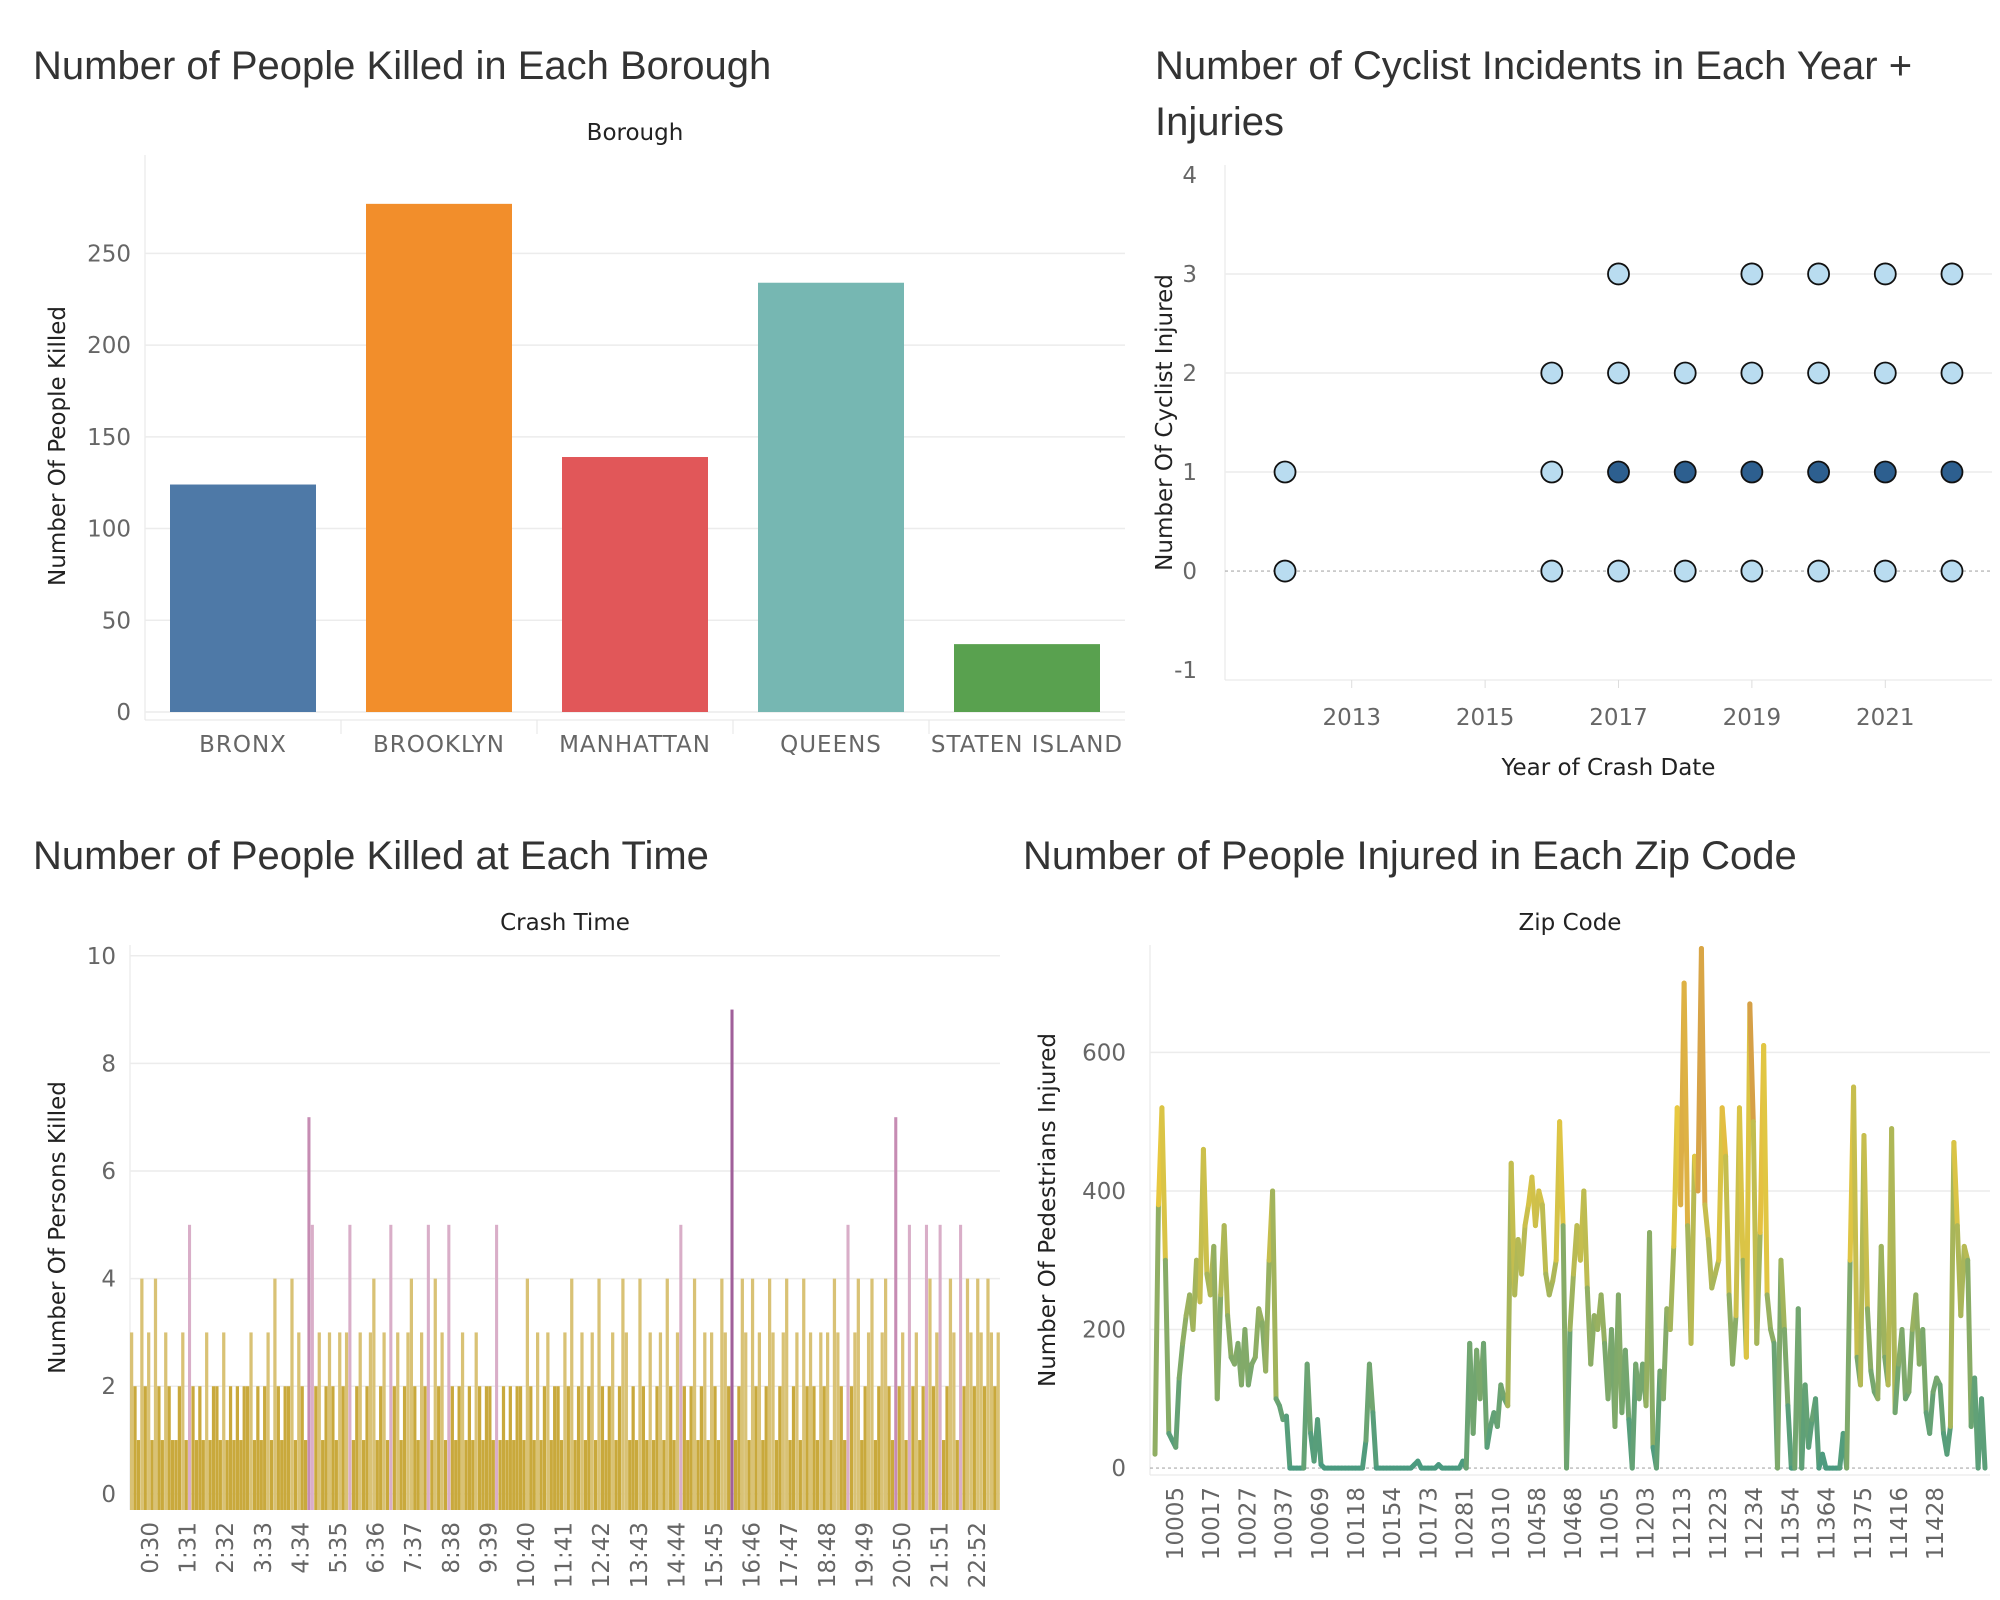 This screenshot has height=1600, width=2000. What do you see at coordinates (371, 856) in the screenshot?
I see `chart-title-time: Number of People Killed at Each Time` at bounding box center [371, 856].